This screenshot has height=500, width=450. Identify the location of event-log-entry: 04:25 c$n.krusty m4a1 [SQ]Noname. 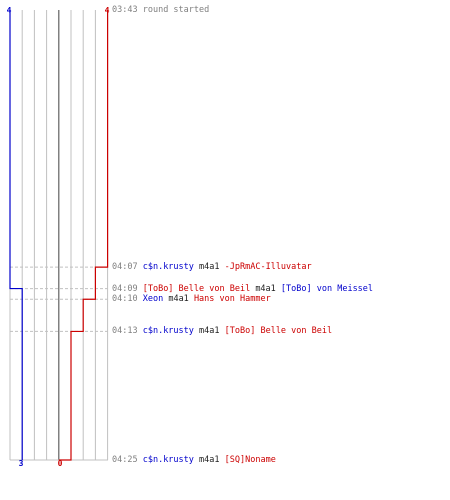
(194, 460).